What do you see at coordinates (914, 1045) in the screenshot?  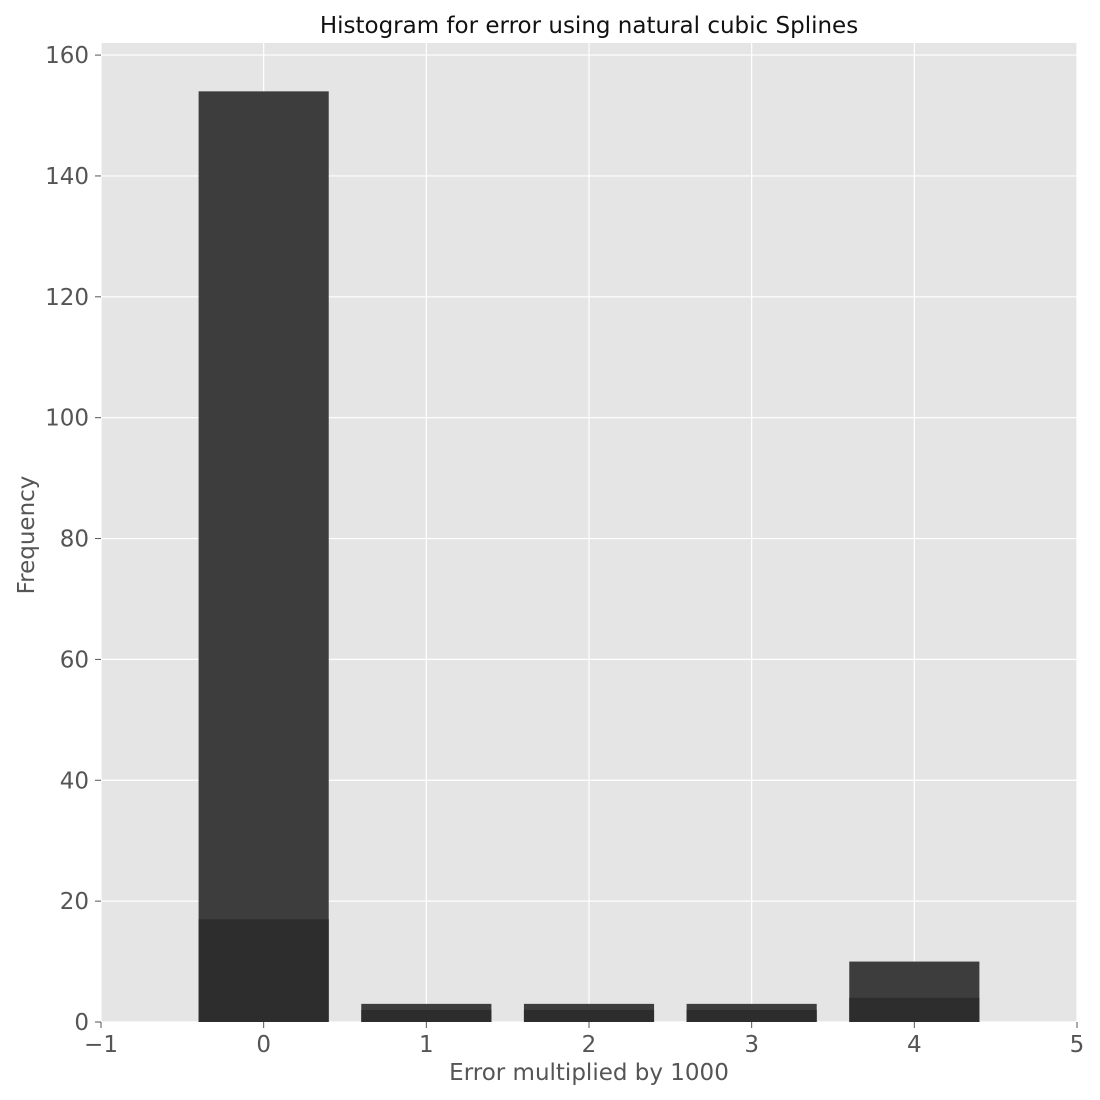 I see `x-tick-label: 4` at bounding box center [914, 1045].